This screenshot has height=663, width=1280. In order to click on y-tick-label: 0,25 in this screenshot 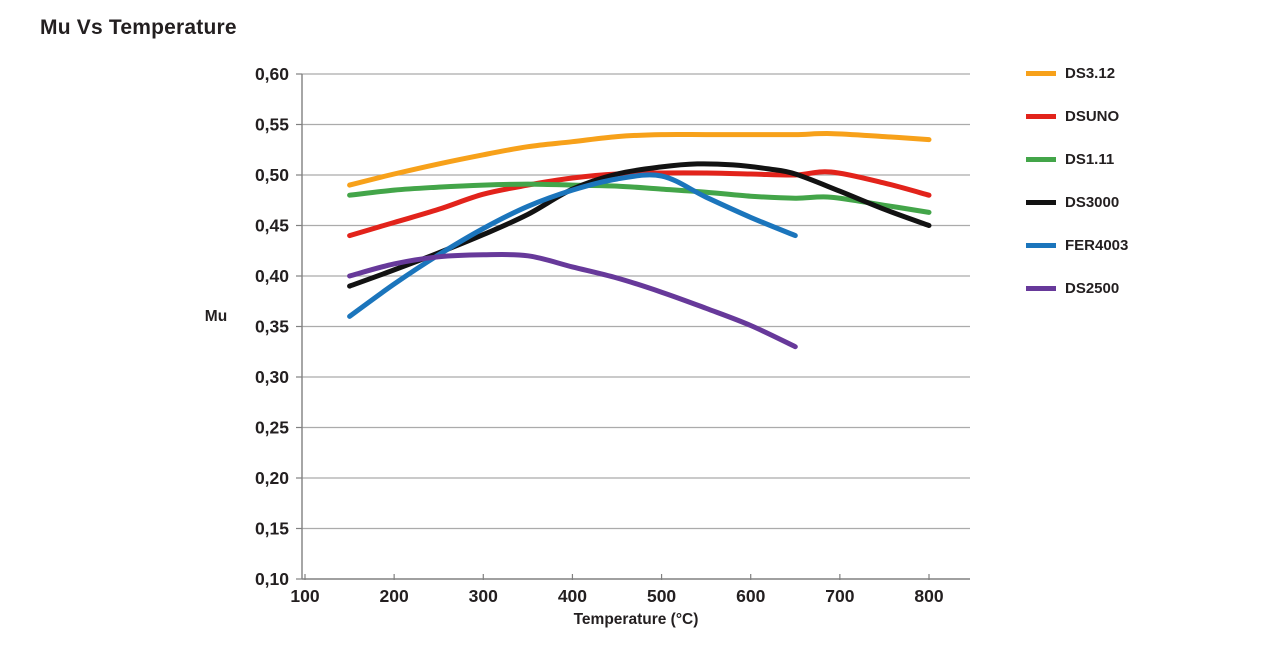, I will do `click(272, 428)`.